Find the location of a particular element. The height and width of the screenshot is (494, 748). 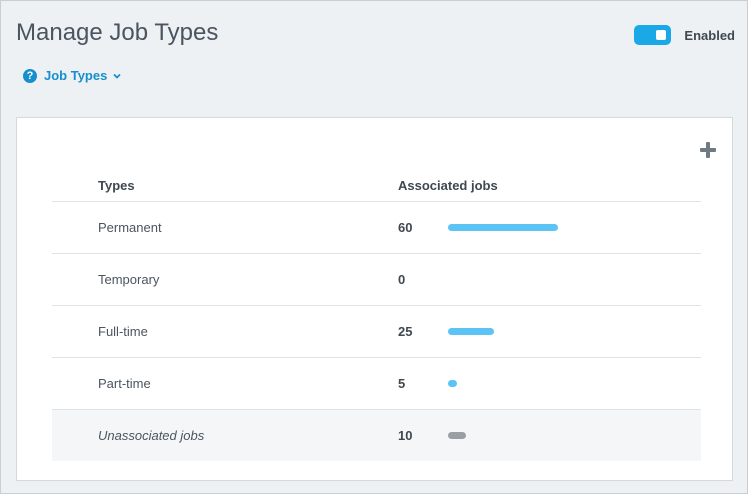

table-row: Temporary 0 is located at coordinates (376, 280).